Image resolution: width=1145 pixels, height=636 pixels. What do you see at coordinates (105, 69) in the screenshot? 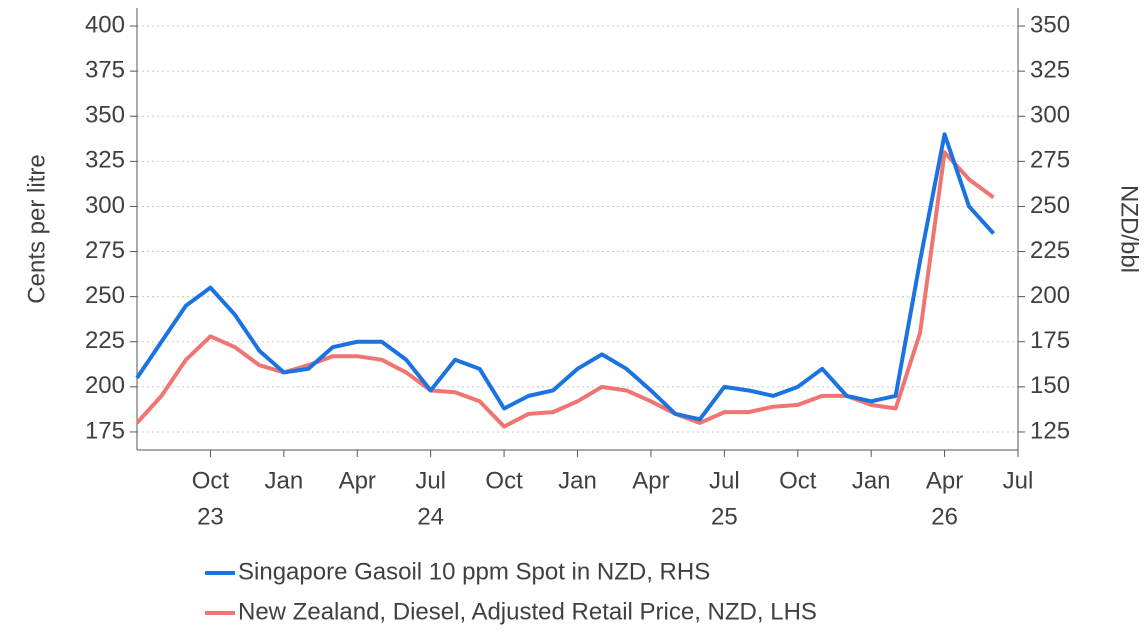
I see `y-tick-label: 375` at bounding box center [105, 69].